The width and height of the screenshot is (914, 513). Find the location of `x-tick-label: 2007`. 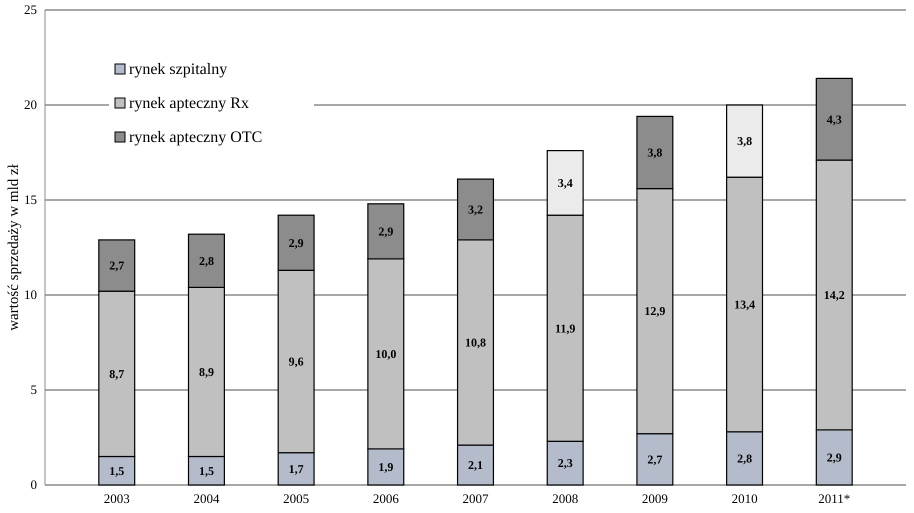

x-tick-label: 2007 is located at coordinates (475, 498).